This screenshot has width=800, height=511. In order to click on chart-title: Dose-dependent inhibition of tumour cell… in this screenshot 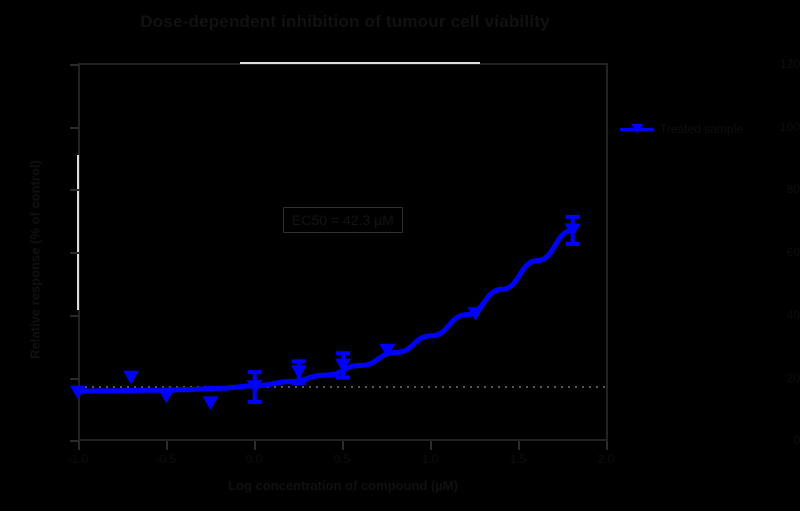, I will do `click(345, 21)`.